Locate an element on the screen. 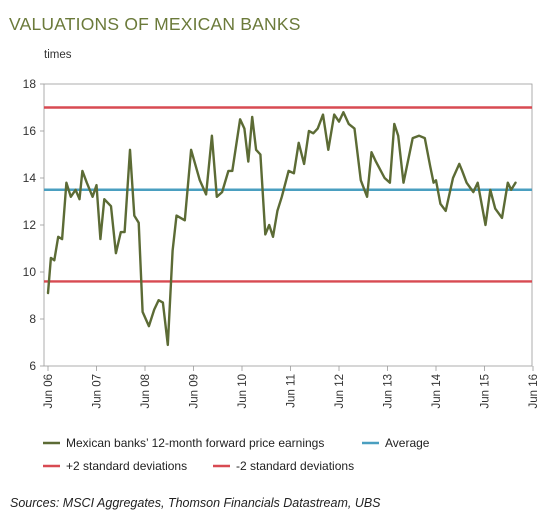 The height and width of the screenshot is (517, 550). x-tick-label: Jun 06 is located at coordinates (49, 391).